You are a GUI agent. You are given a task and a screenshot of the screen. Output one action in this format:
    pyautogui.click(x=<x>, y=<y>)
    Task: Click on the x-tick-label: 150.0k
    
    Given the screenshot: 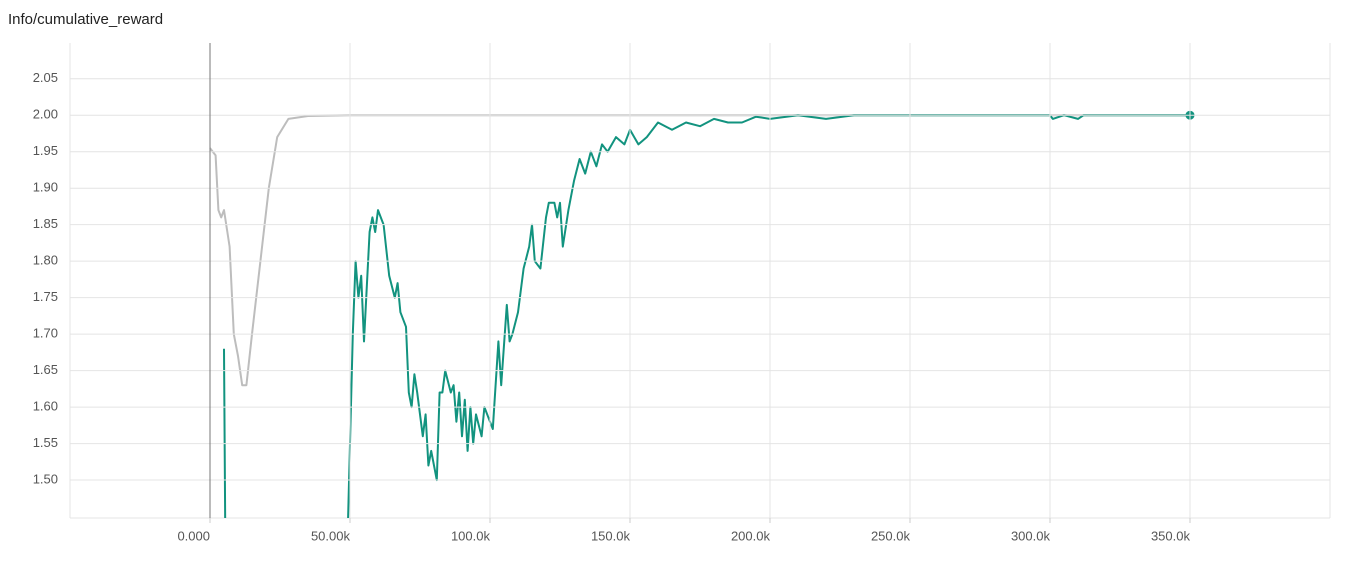 What is the action you would take?
    pyautogui.click(x=611, y=535)
    